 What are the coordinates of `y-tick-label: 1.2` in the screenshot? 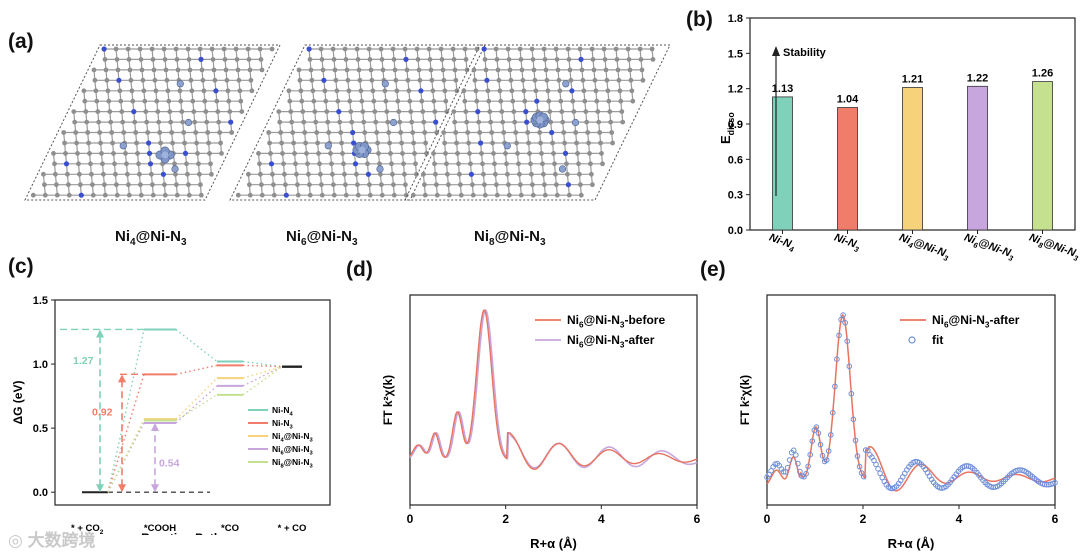 It's located at (735, 90).